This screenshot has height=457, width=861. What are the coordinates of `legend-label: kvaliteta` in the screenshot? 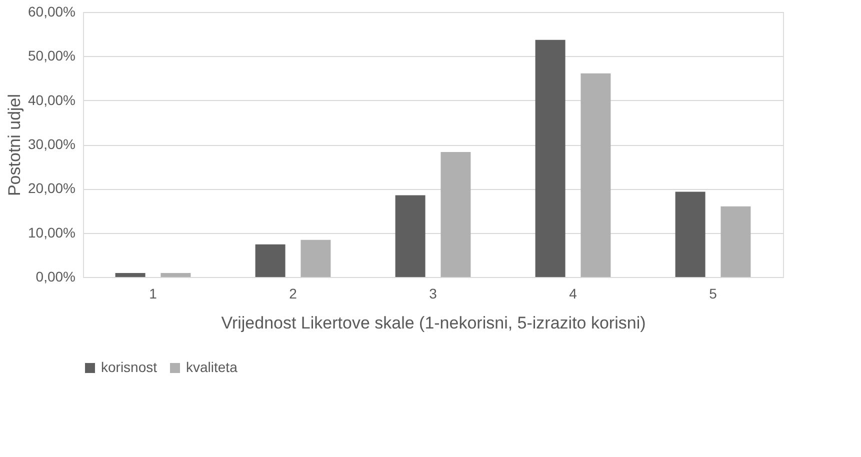 It's located at (212, 367).